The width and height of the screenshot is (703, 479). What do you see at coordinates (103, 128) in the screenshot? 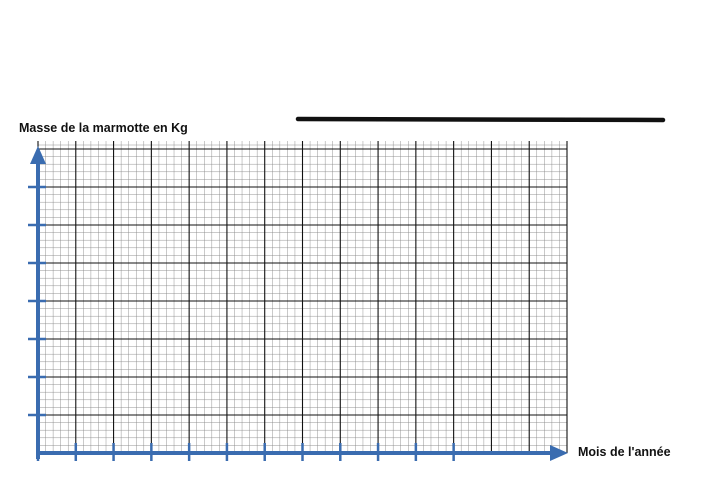
I see `y-axis-label: Masse de la marmotte en Kg` at bounding box center [103, 128].